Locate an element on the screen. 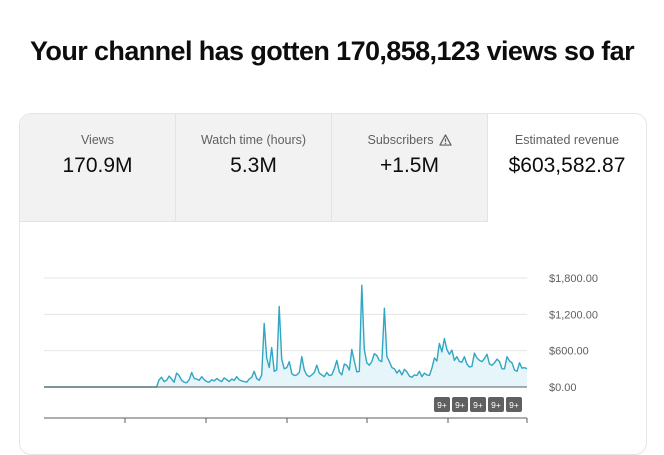 The image size is (664, 455). tab-views: Views 170.9M is located at coordinates (98, 168).